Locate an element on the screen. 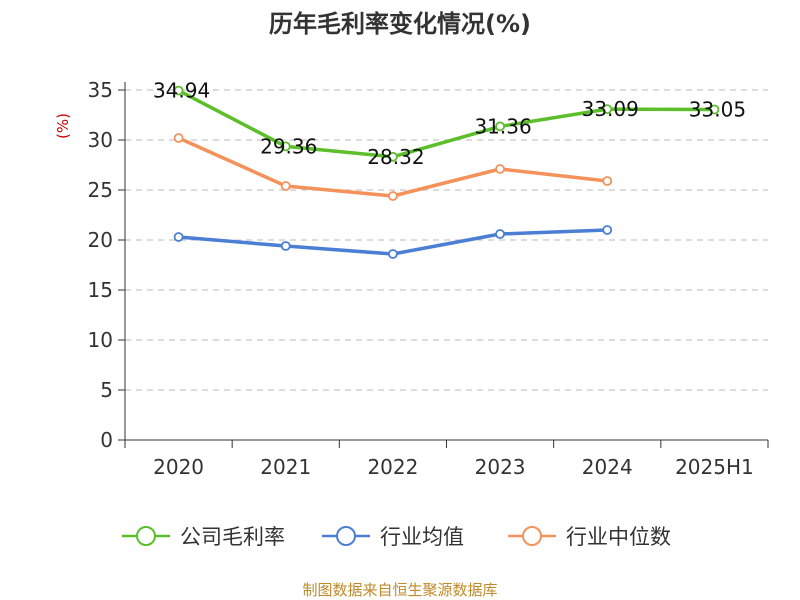  y-tick-label: 30 is located at coordinates (100, 140).